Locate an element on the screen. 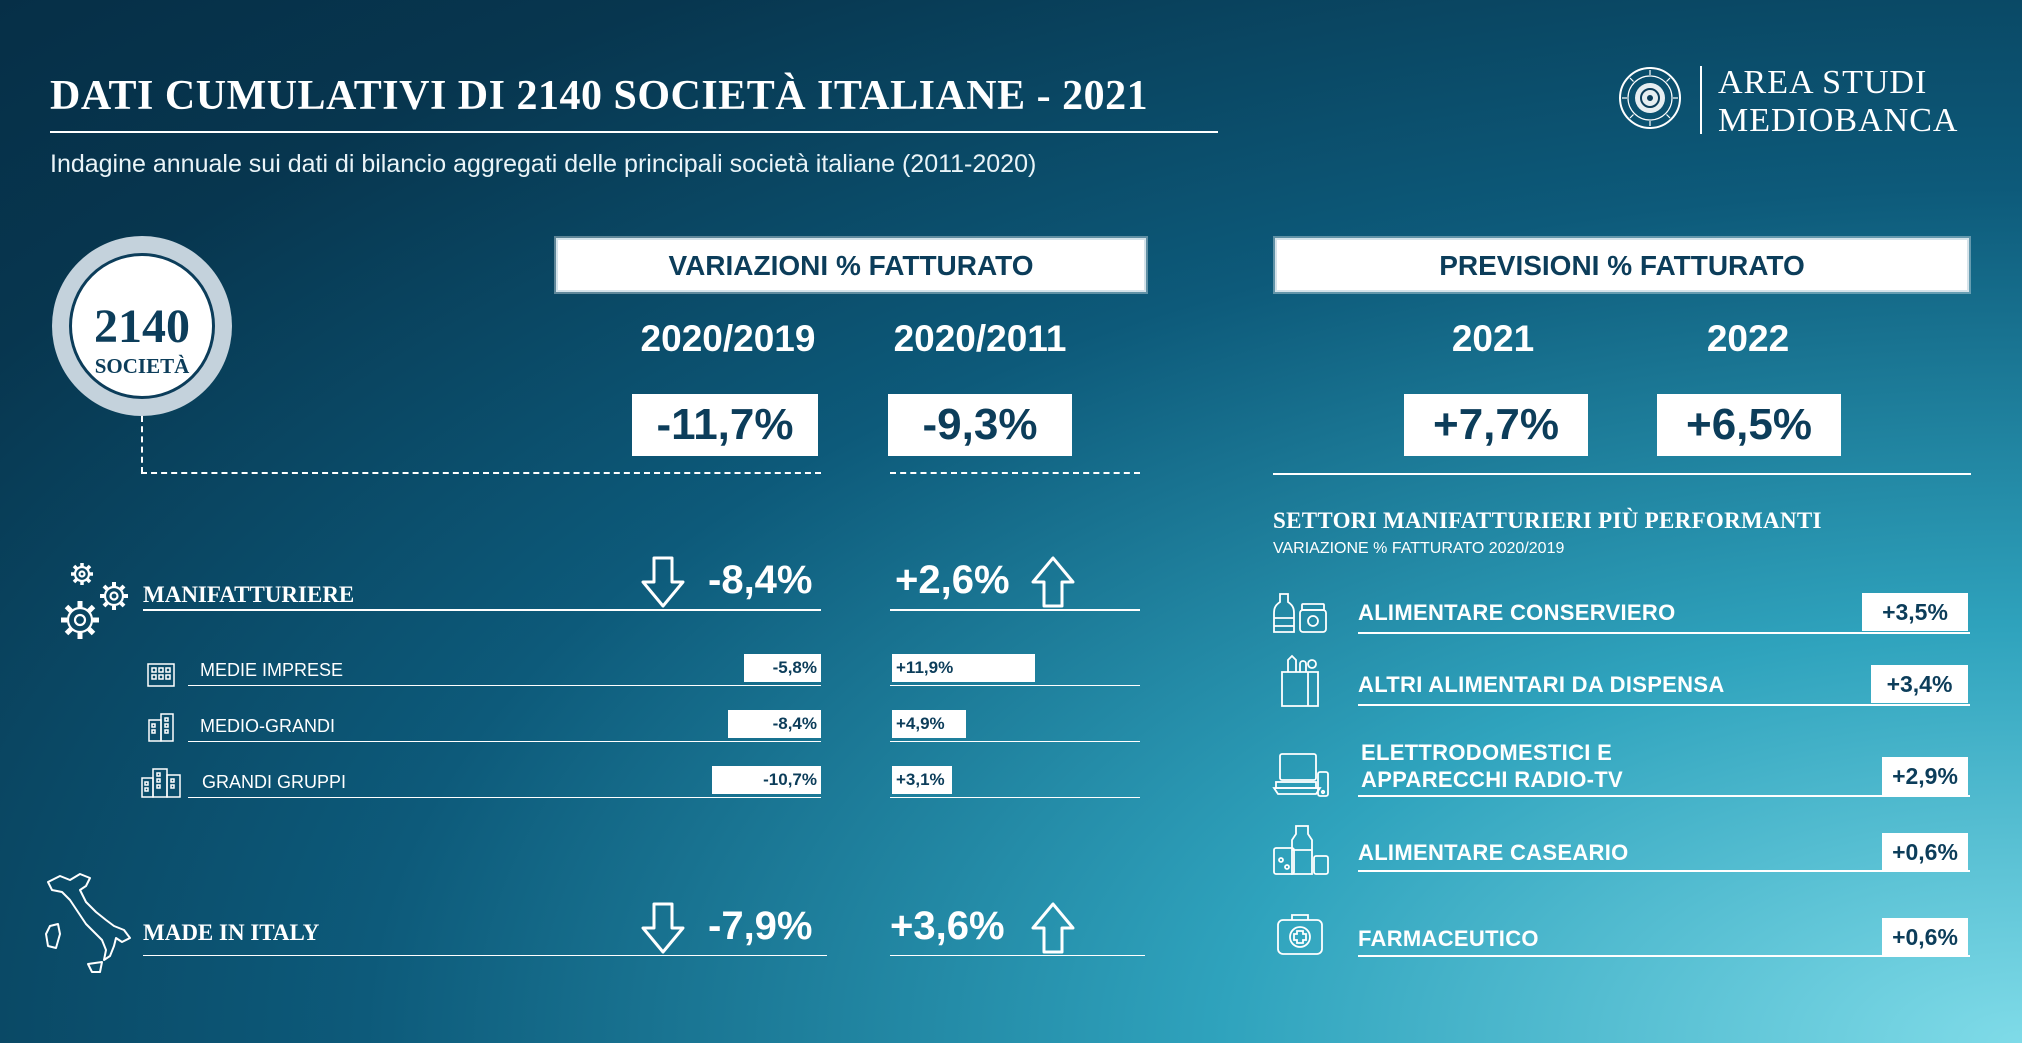  period-label-2020-2011: 2020/2011 is located at coordinates (980, 338).